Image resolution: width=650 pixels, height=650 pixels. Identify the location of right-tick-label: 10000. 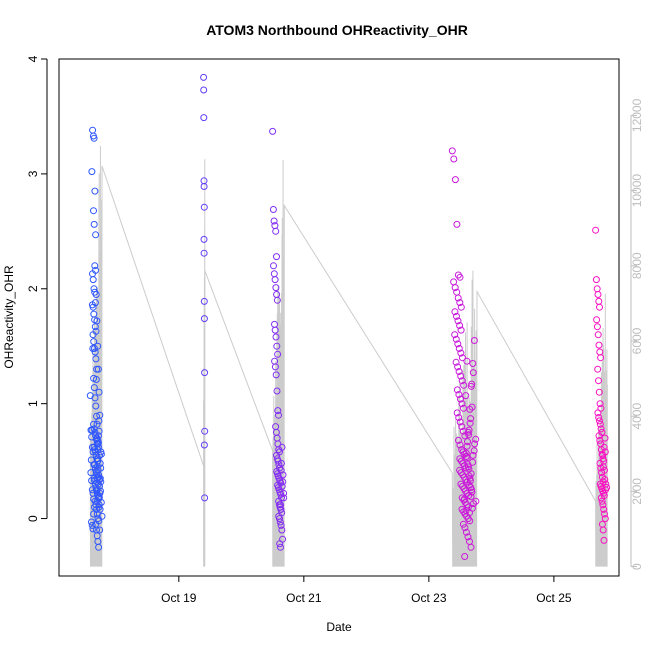
(637, 191).